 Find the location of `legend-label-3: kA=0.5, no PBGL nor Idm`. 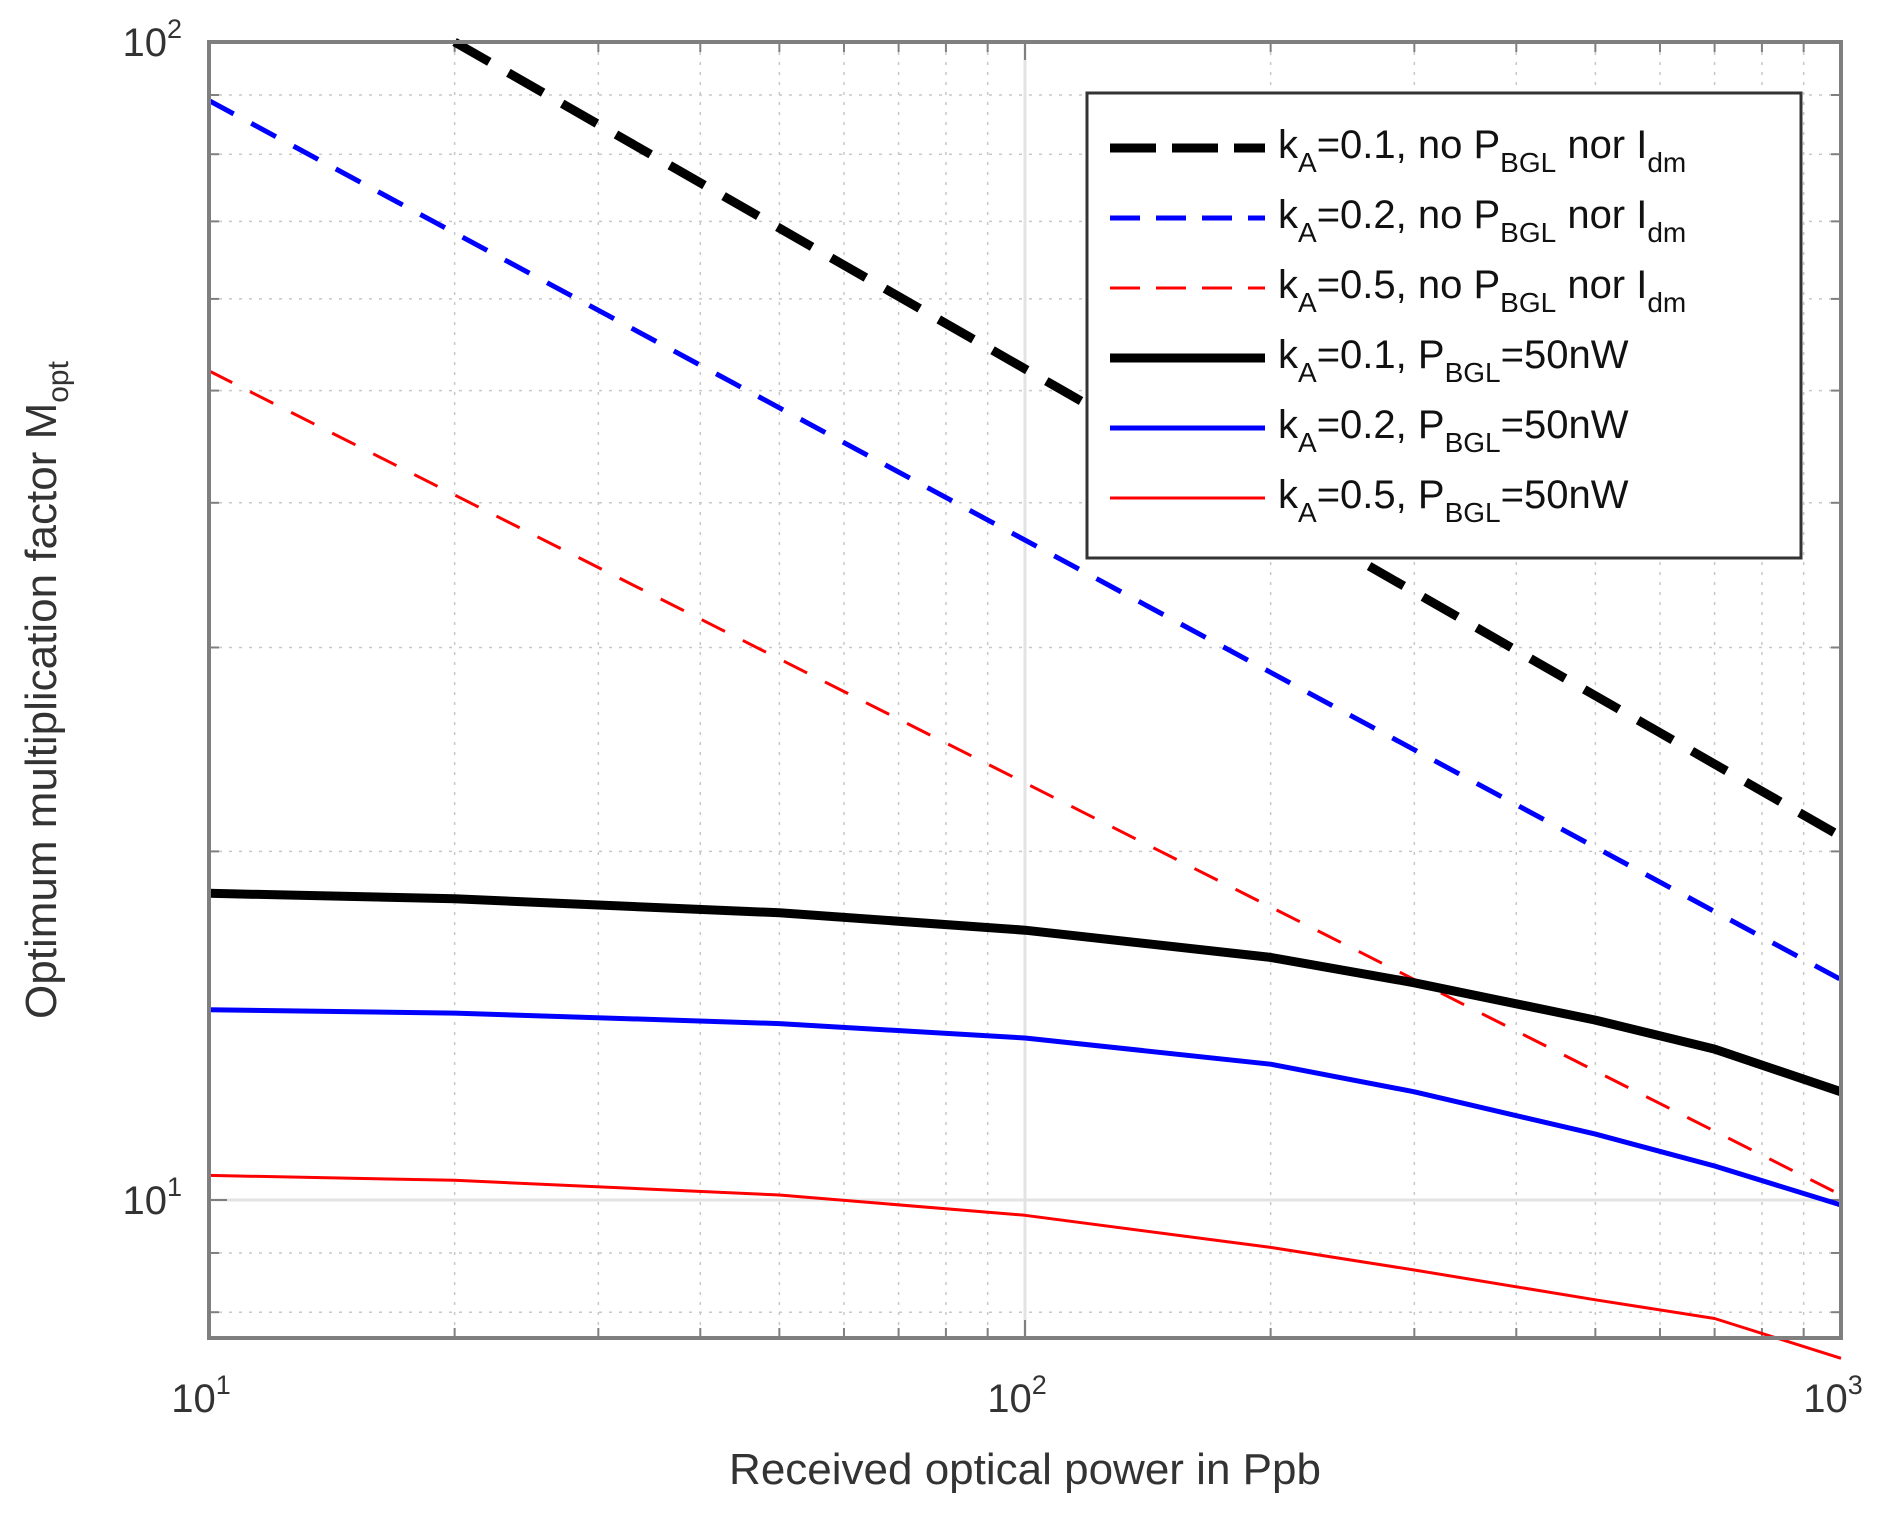

legend-label-3: kA=0.5, no PBGL nor Idm is located at coordinates (1482, 290).